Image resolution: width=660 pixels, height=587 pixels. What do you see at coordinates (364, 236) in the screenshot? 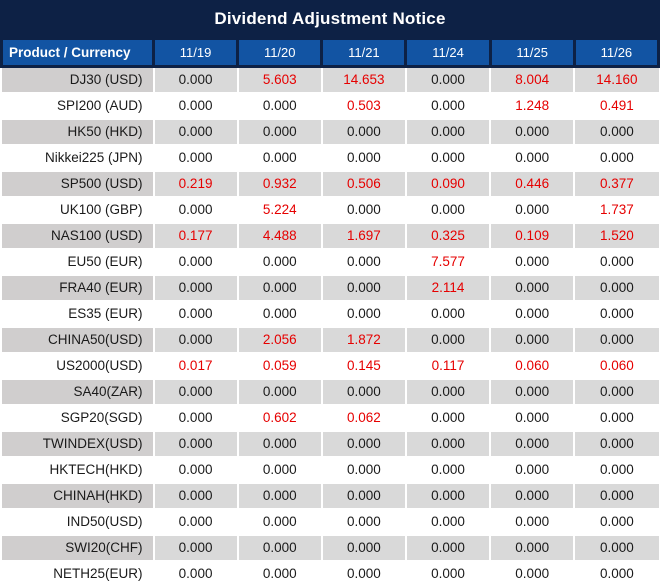
I see `value-cell: 1.697` at bounding box center [364, 236].